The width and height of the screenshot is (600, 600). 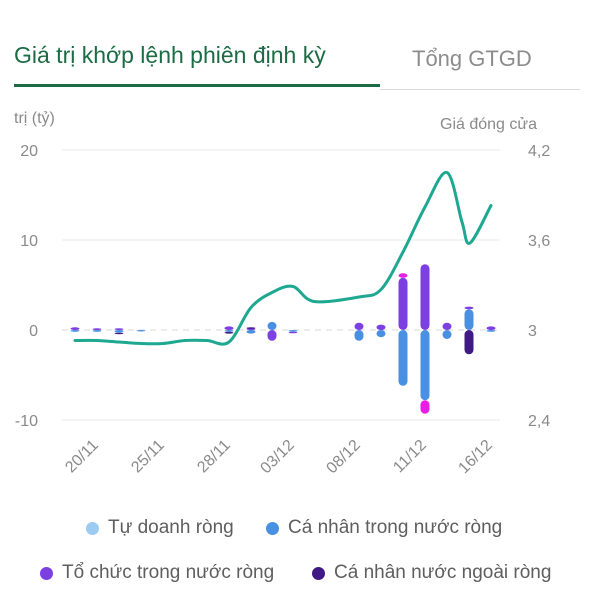 What do you see at coordinates (480, 89) in the screenshot?
I see `tab-divider` at bounding box center [480, 89].